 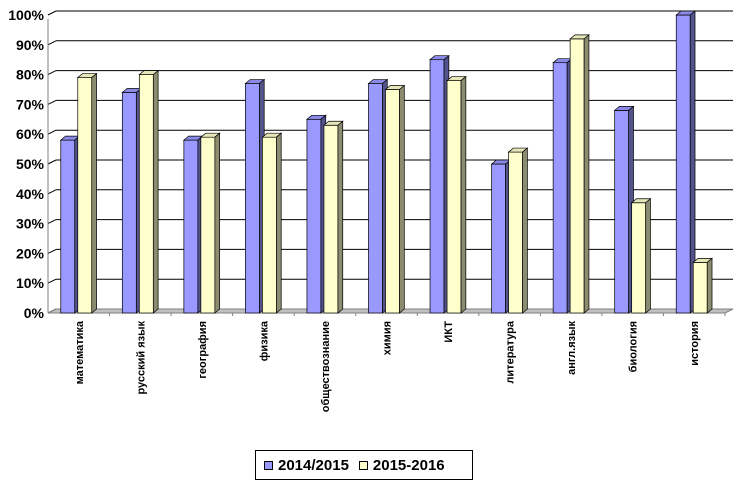 What do you see at coordinates (700, 287) in the screenshot?
I see `bar-2-история` at bounding box center [700, 287].